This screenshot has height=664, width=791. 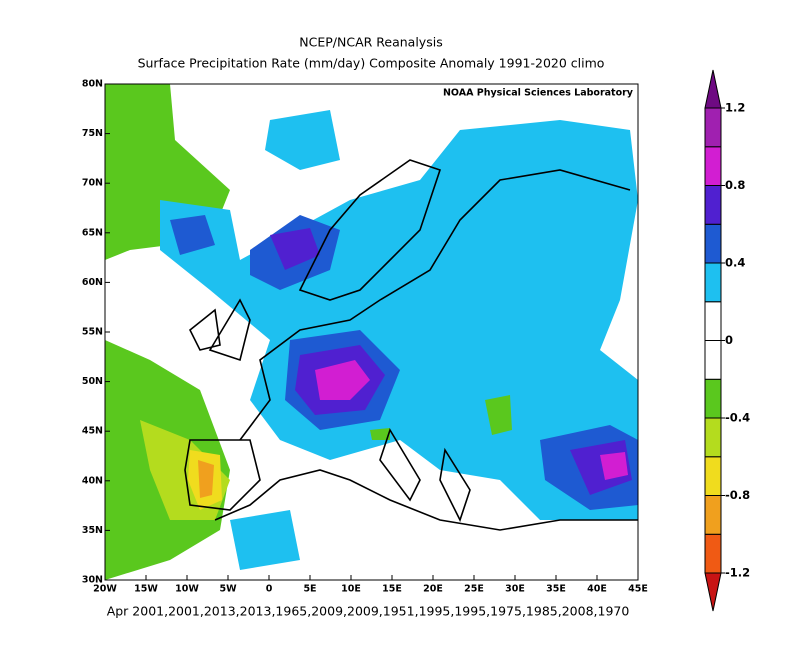 I want to click on chart-title: NCEP/NCAR Reanalysis, so click(x=370, y=42).